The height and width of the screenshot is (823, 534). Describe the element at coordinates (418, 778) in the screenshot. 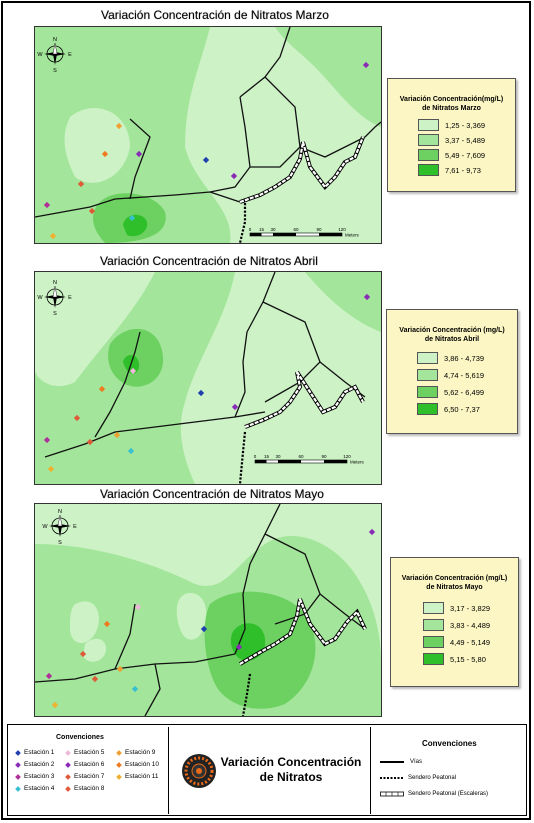

I see `legend-footpath: Sendero Peatonal` at that location.